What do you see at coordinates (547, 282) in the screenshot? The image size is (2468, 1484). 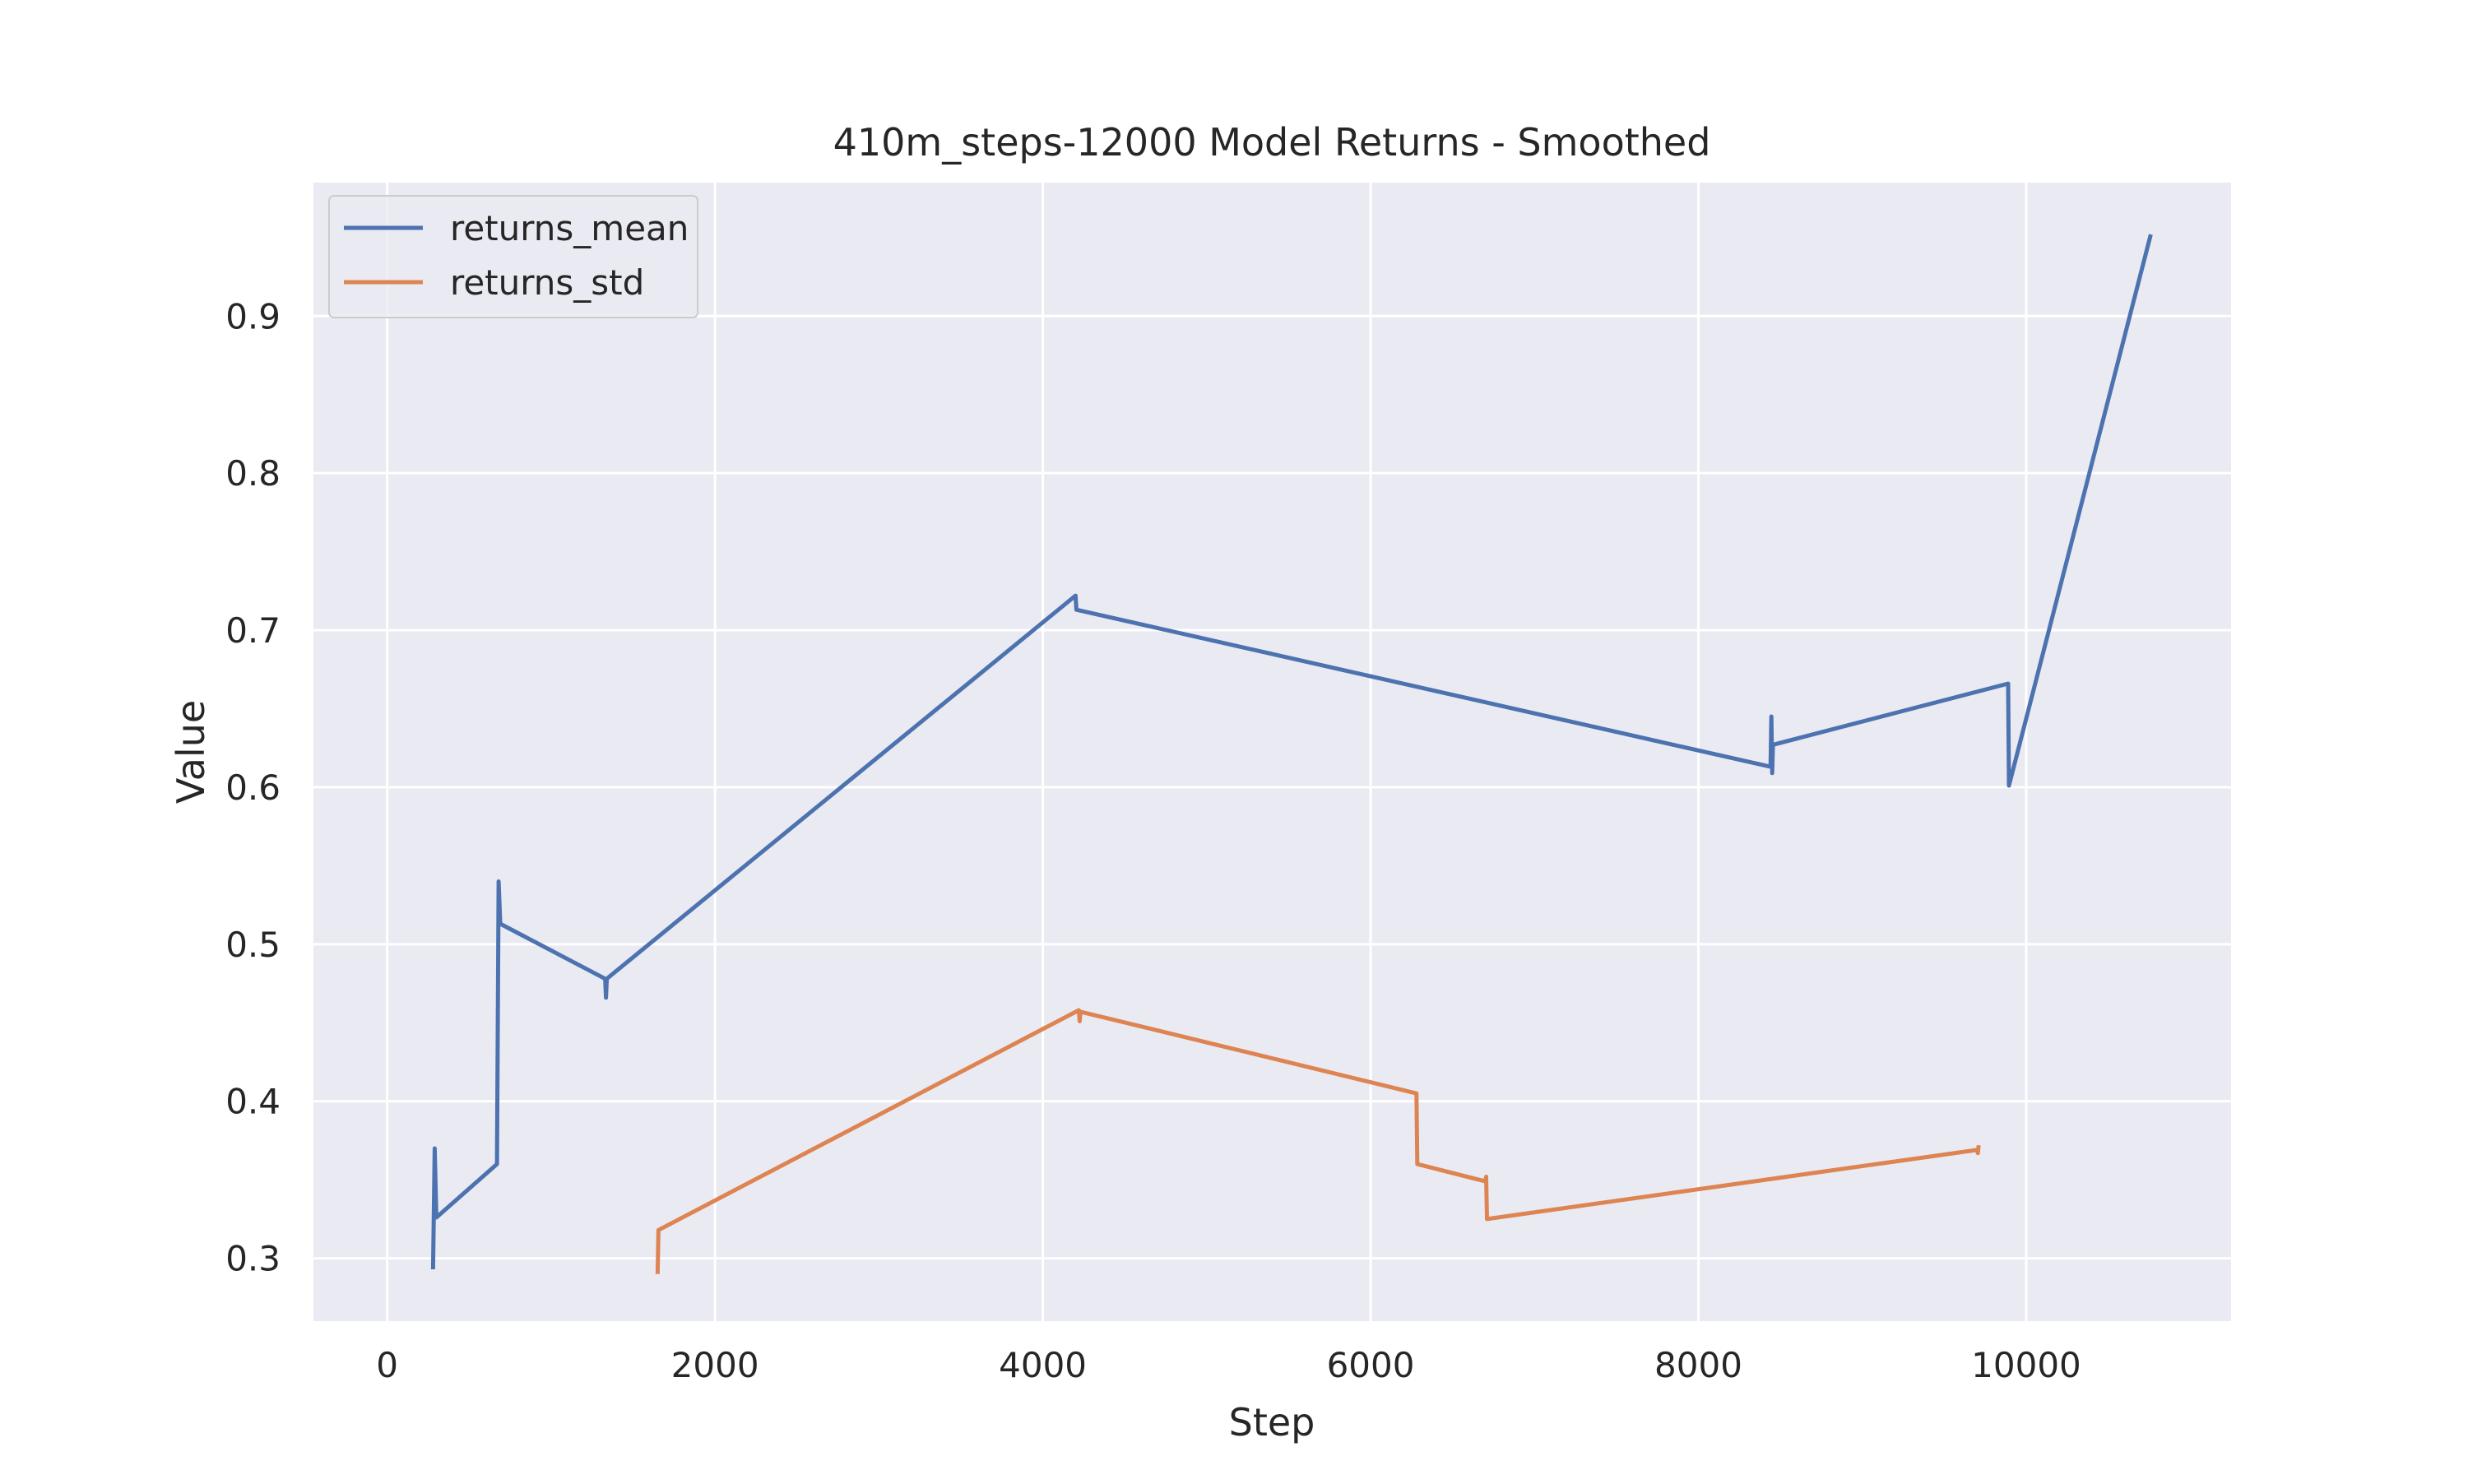 I see `legend-label-returns-std: returns_std` at bounding box center [547, 282].